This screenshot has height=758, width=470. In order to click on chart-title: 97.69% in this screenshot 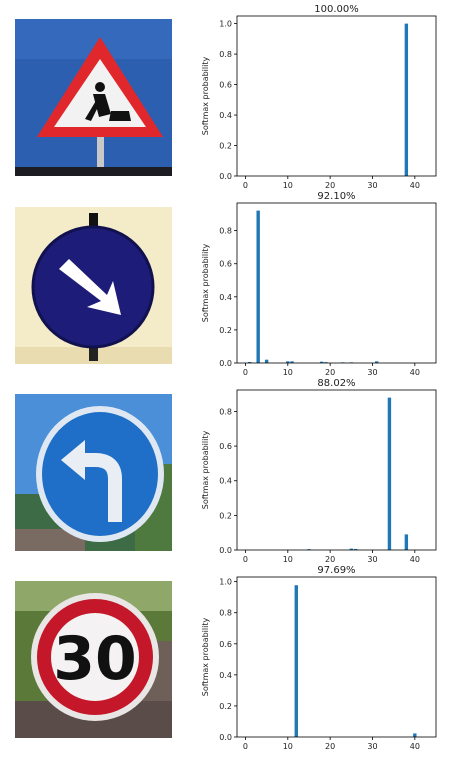, I will do `click(336, 570)`.